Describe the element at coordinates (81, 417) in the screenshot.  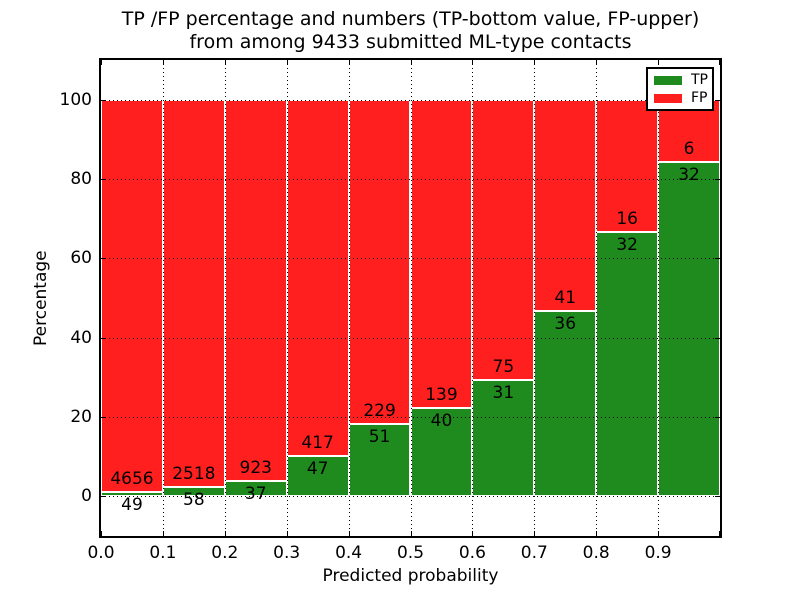
I see `y-tick-label-20: 20` at that location.